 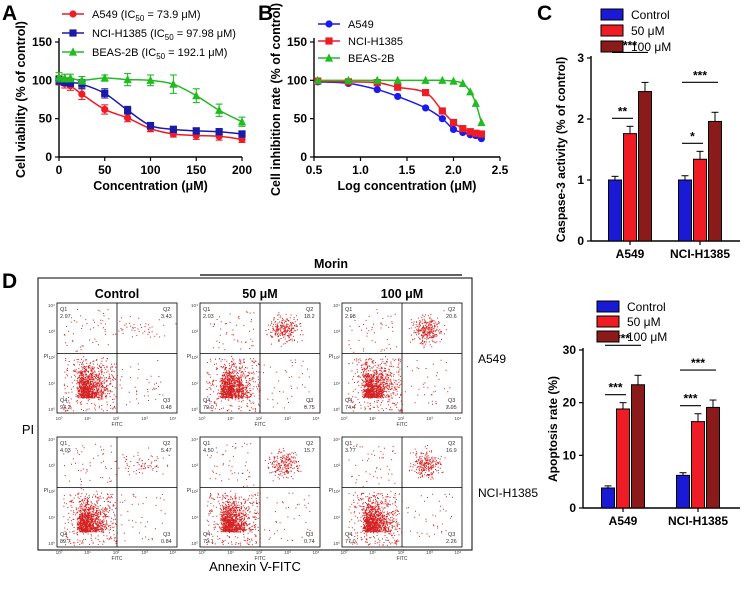 I want to click on quadrant-value-q3: 2.26, so click(x=451, y=542).